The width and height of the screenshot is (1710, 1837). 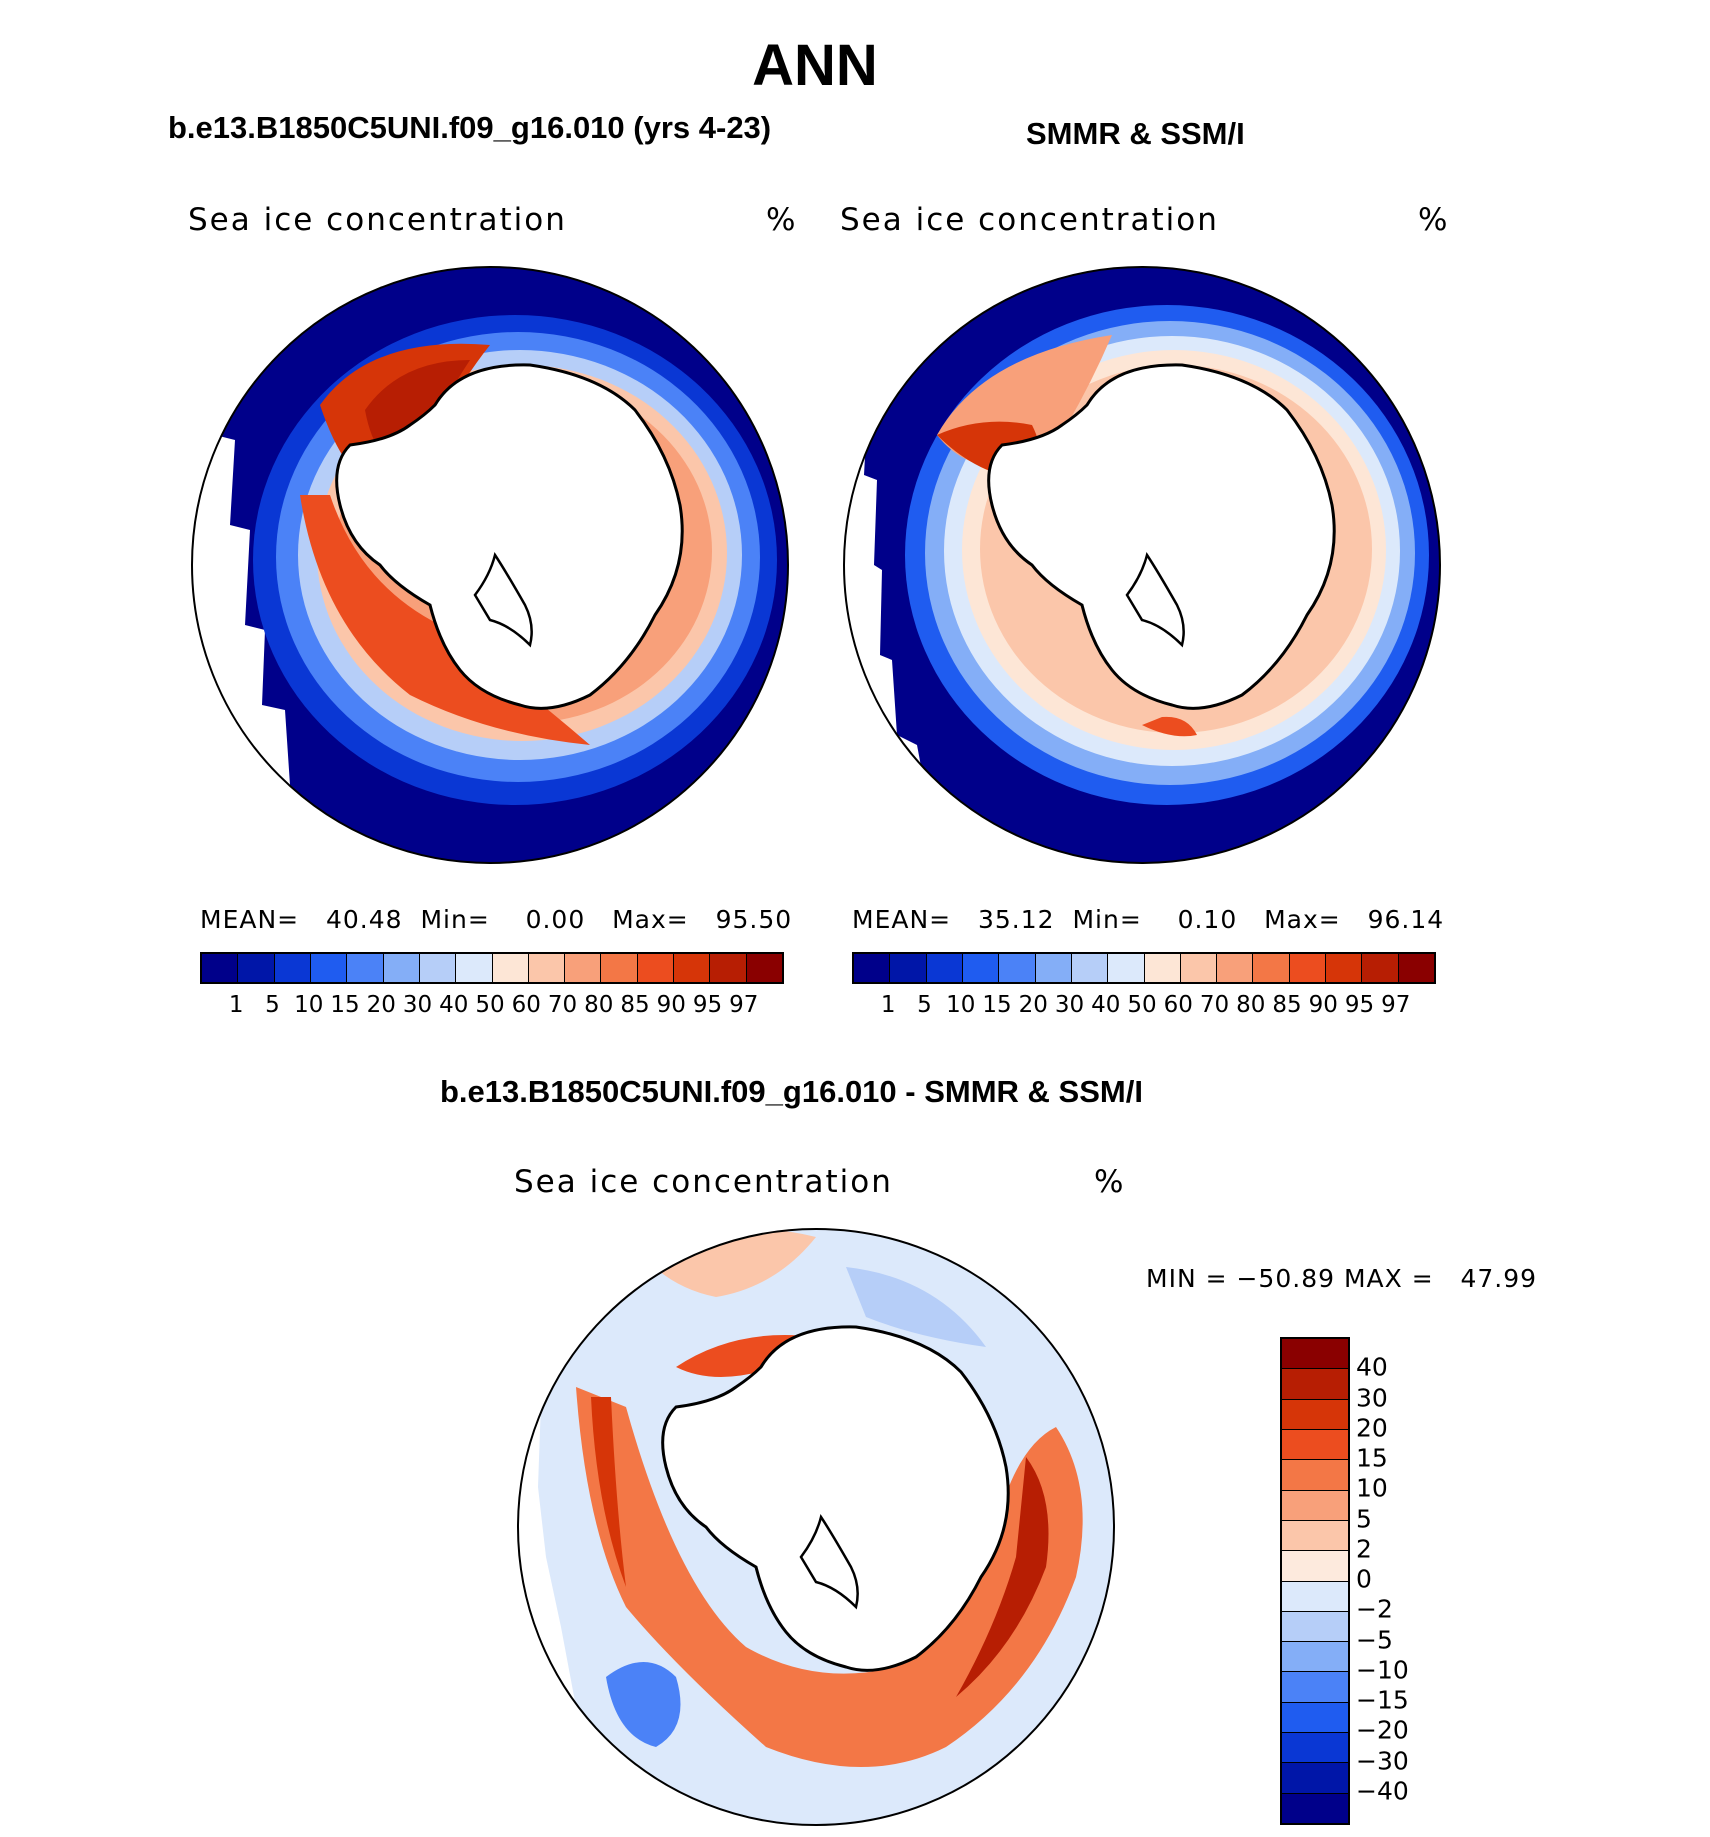 What do you see at coordinates (526, 1005) in the screenshot?
I see `model-colorbar-tick-label: 60` at bounding box center [526, 1005].